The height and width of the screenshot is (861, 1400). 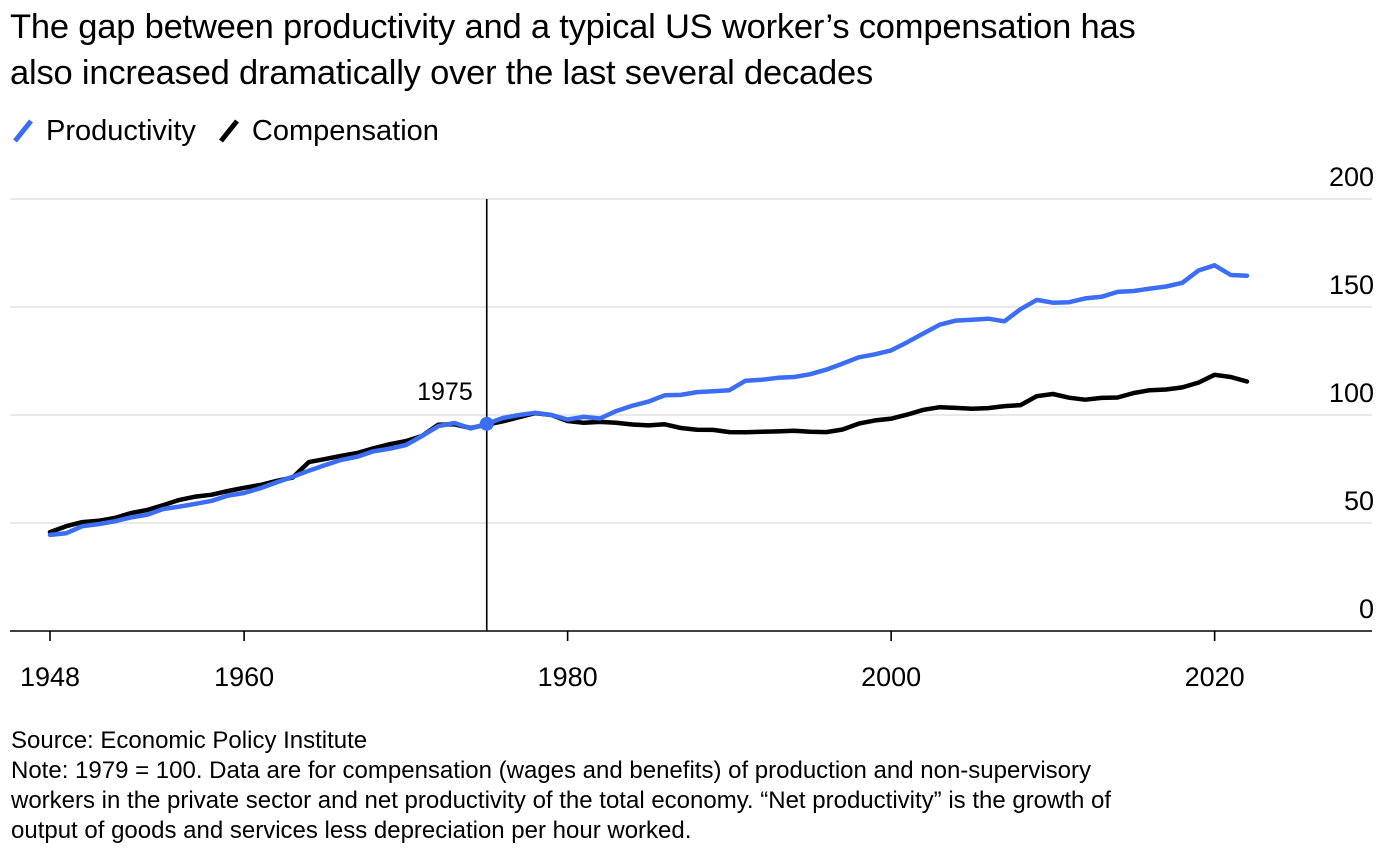 I want to click on y-tick-label-100: 100, so click(x=1351, y=393).